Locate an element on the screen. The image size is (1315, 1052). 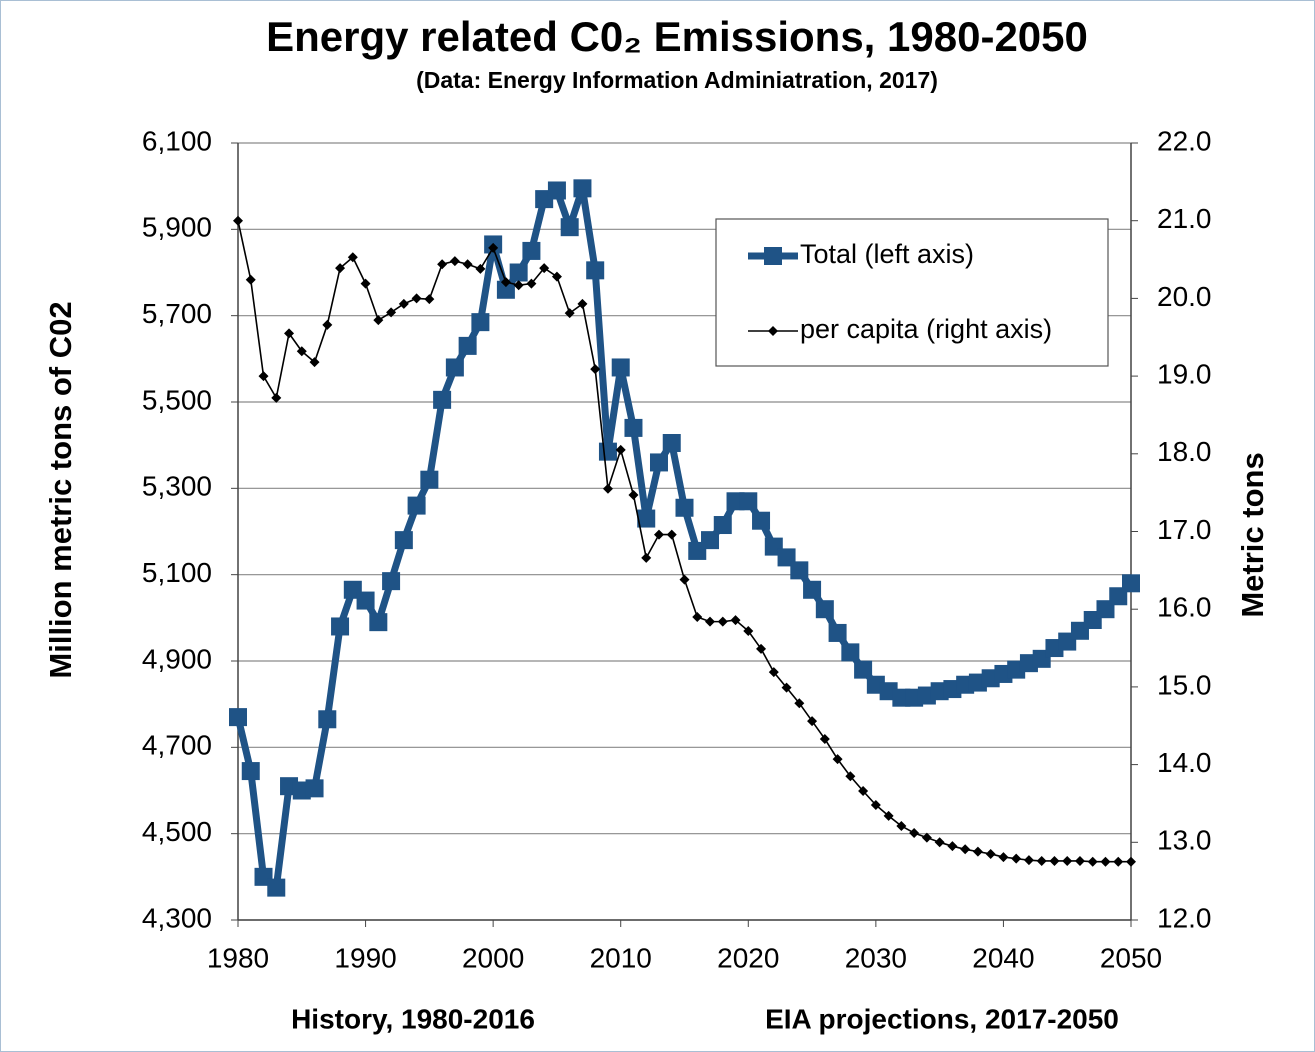
x-tick-label: 2050 is located at coordinates (1131, 957).